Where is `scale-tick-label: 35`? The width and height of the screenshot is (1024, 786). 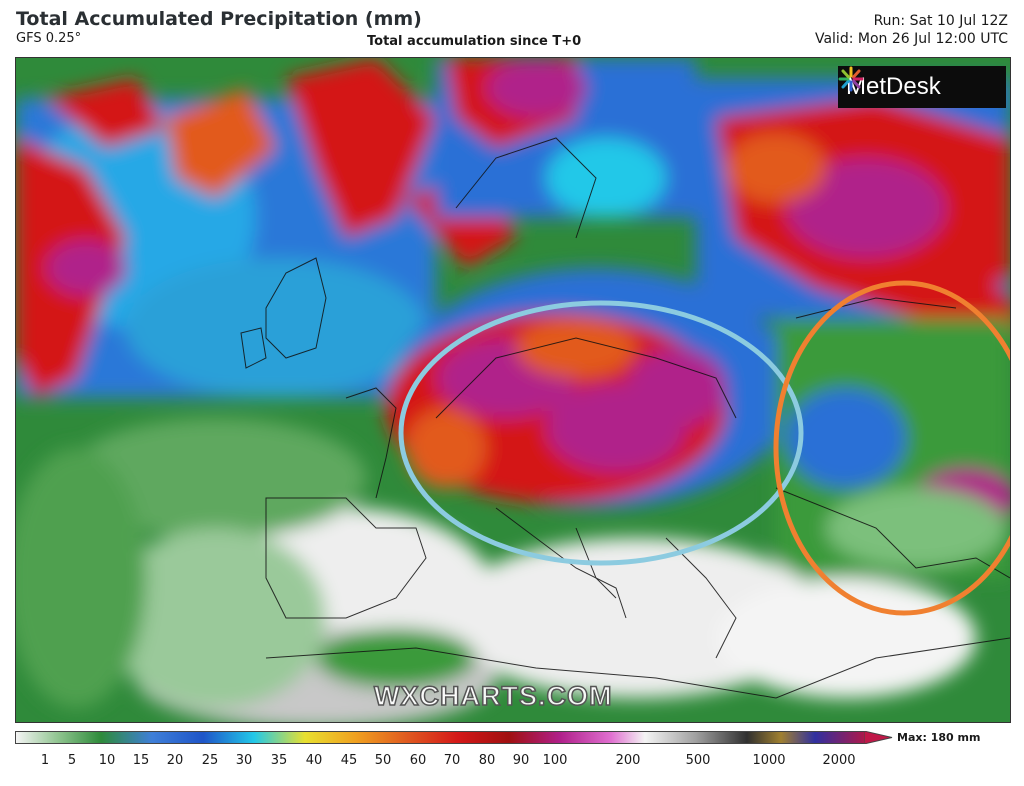
scale-tick-label: 35 is located at coordinates (279, 760).